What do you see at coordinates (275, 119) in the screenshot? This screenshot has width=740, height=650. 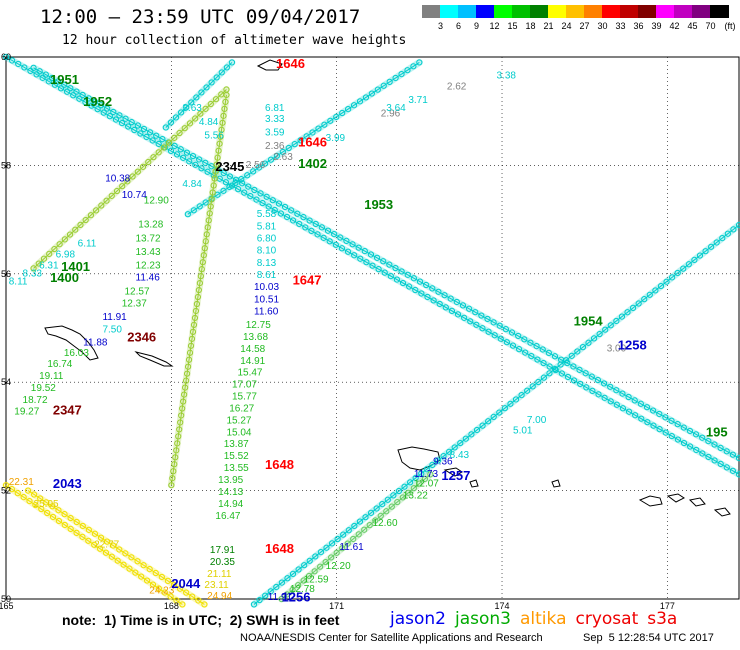 I see `wave-height-value: 3.33` at bounding box center [275, 119].